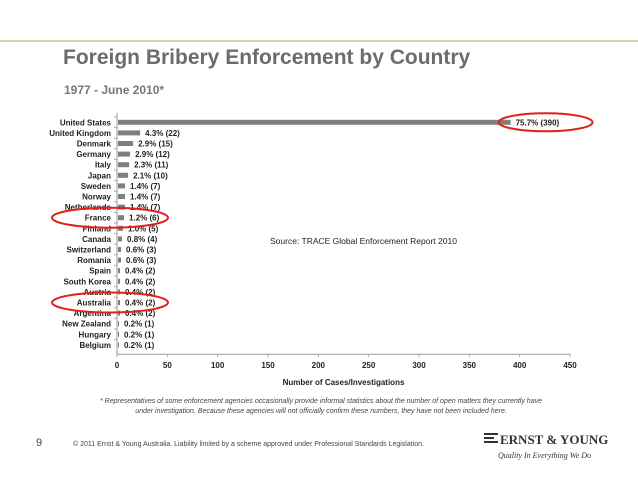  I want to click on x-tick-label: 200, so click(319, 365).